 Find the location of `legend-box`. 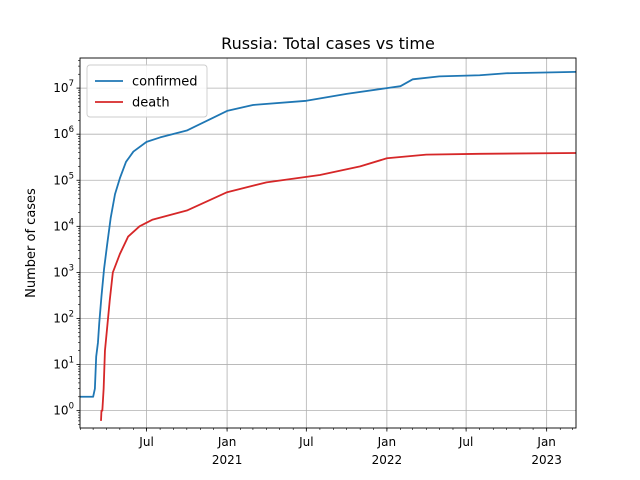

legend-box is located at coordinates (147, 91).